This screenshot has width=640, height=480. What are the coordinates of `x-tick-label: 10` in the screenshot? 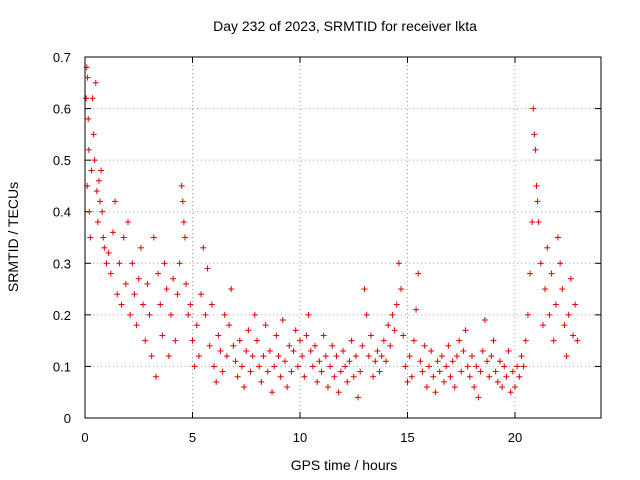 It's located at (300, 437).